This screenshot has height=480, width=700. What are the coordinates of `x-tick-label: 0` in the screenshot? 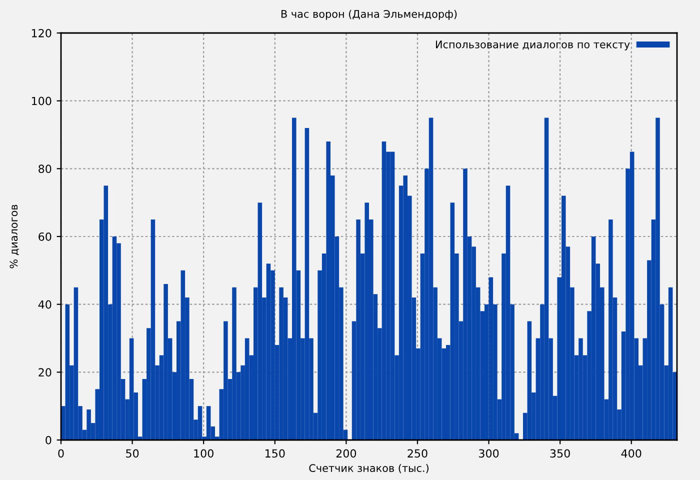 It's located at (61, 453).